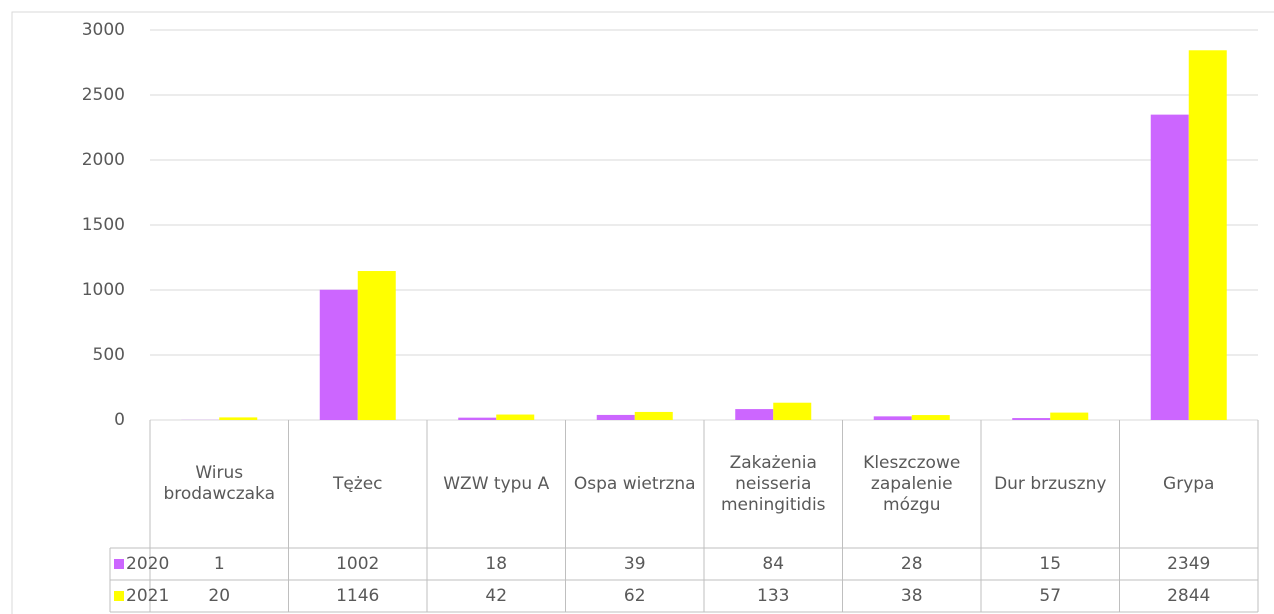  I want to click on x-tick-label: Wirus brodawczaka, so click(219, 483).